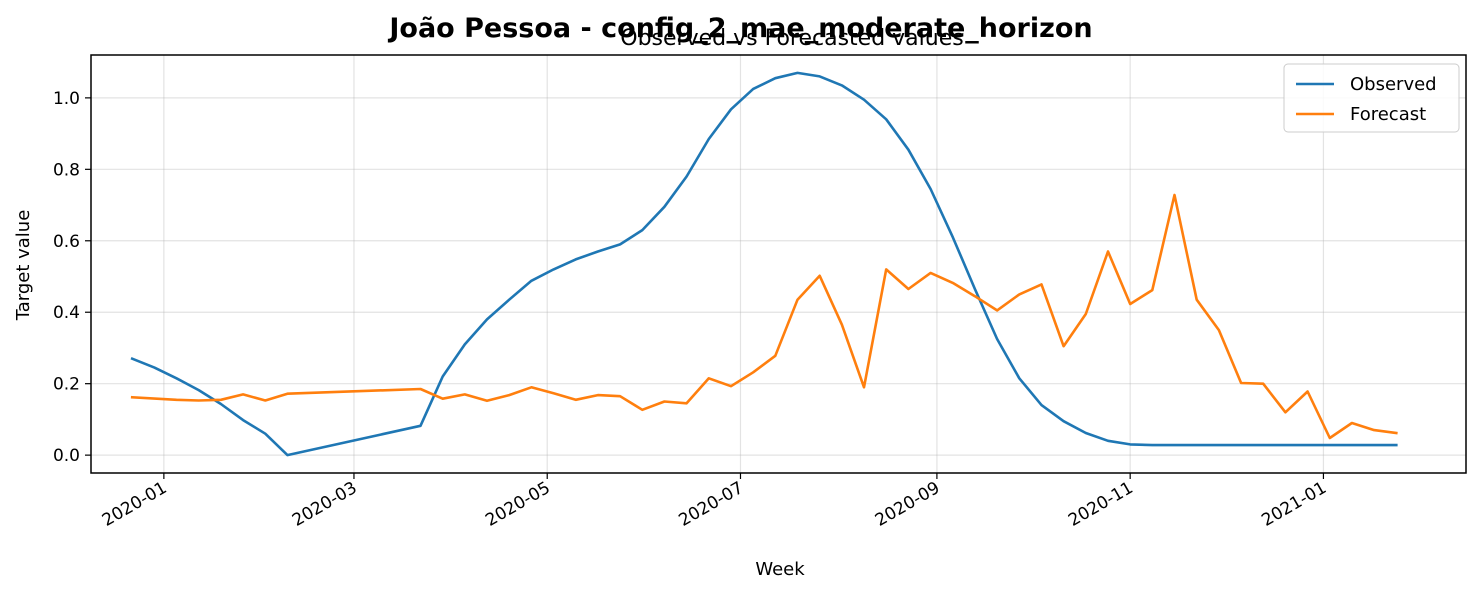 This screenshot has height=593, width=1483. What do you see at coordinates (791, 38) in the screenshot?
I see `plot-title: Observed vs Forecasted values` at bounding box center [791, 38].